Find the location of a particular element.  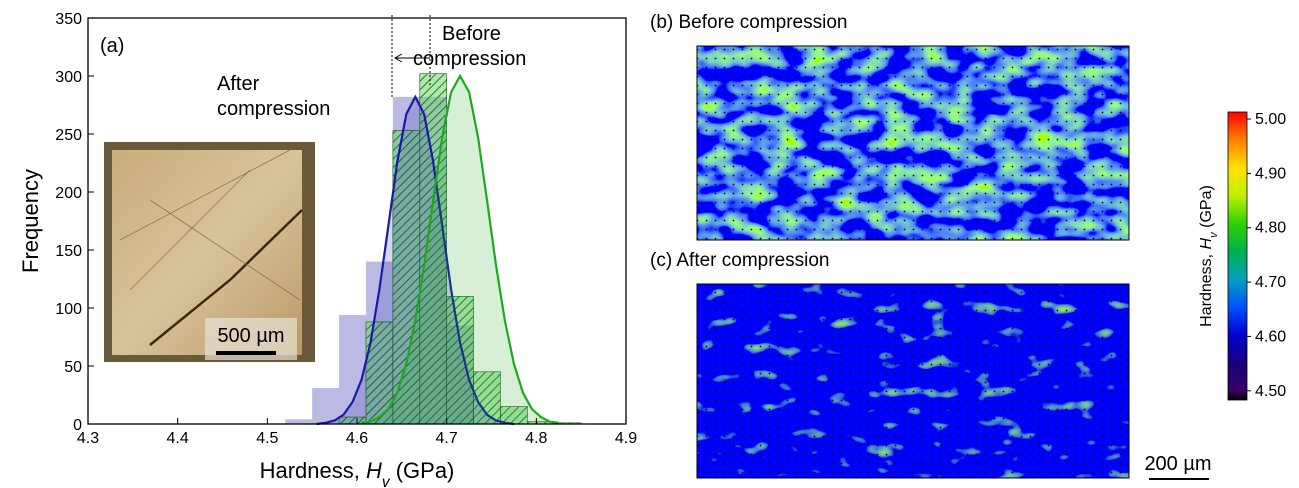

shift-arrow is located at coordinates (411, 58).